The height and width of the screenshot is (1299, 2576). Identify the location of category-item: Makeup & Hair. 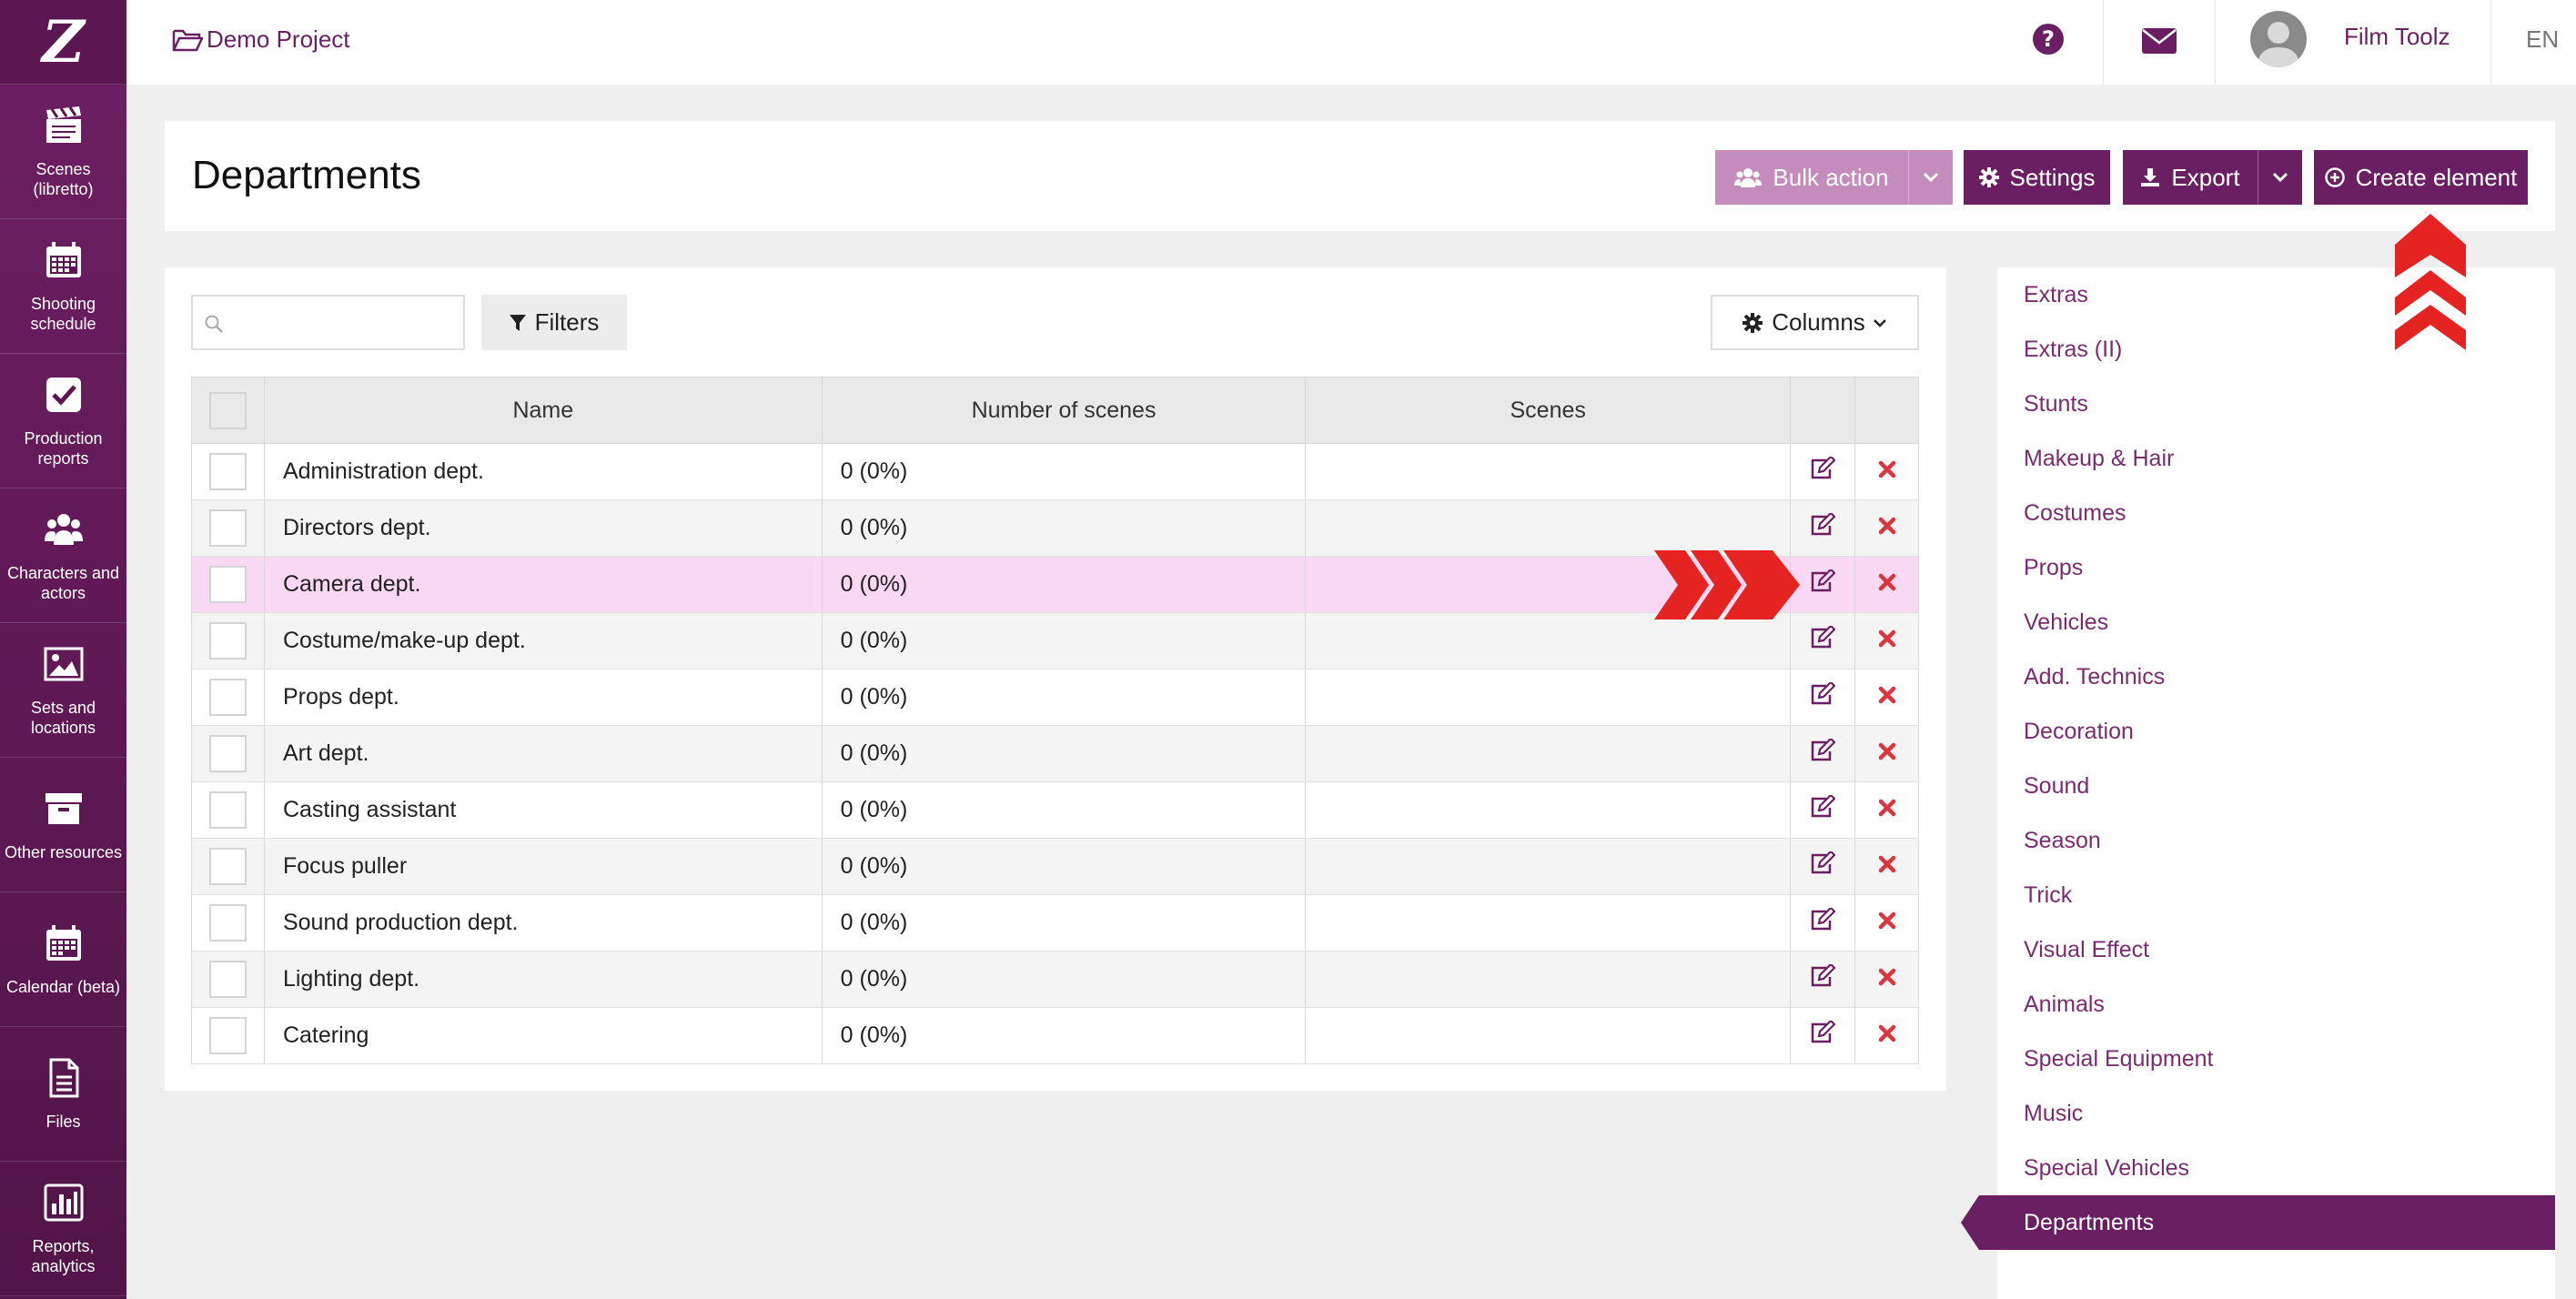
(2099, 458).